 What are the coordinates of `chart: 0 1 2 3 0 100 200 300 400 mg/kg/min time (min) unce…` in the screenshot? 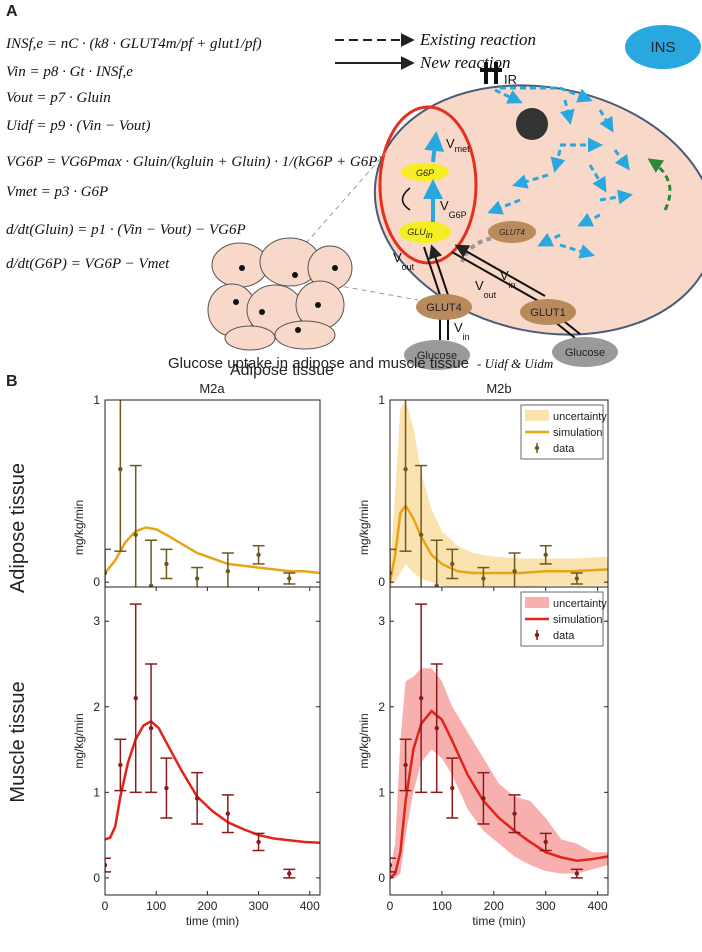 It's located at (483, 757).